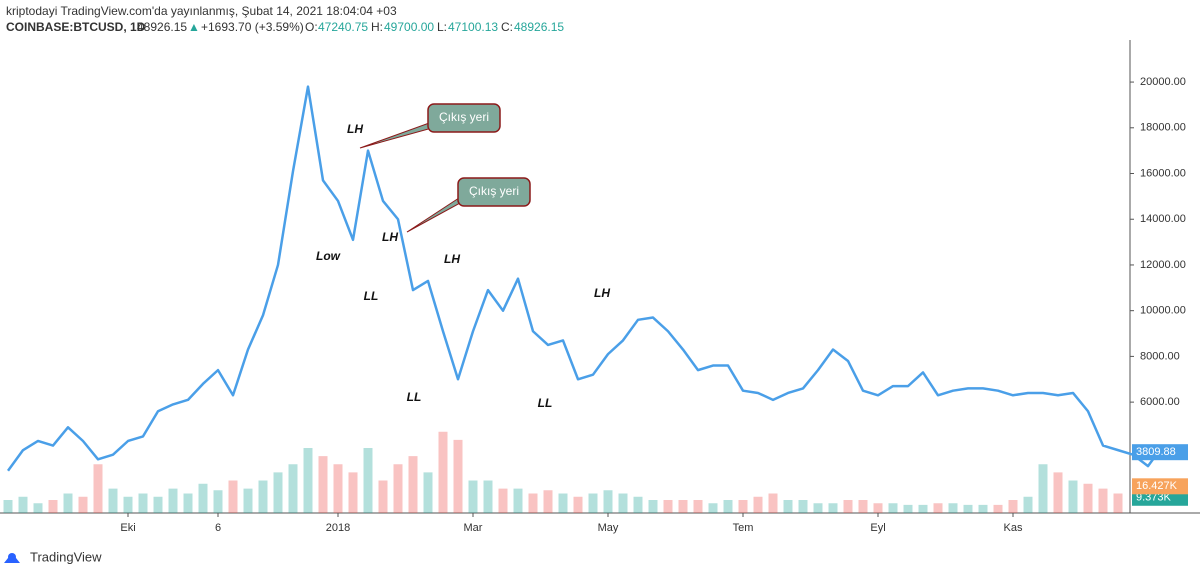 The image size is (1200, 575). Describe the element at coordinates (194, 27) in the screenshot. I see `arrow: ▲` at that location.